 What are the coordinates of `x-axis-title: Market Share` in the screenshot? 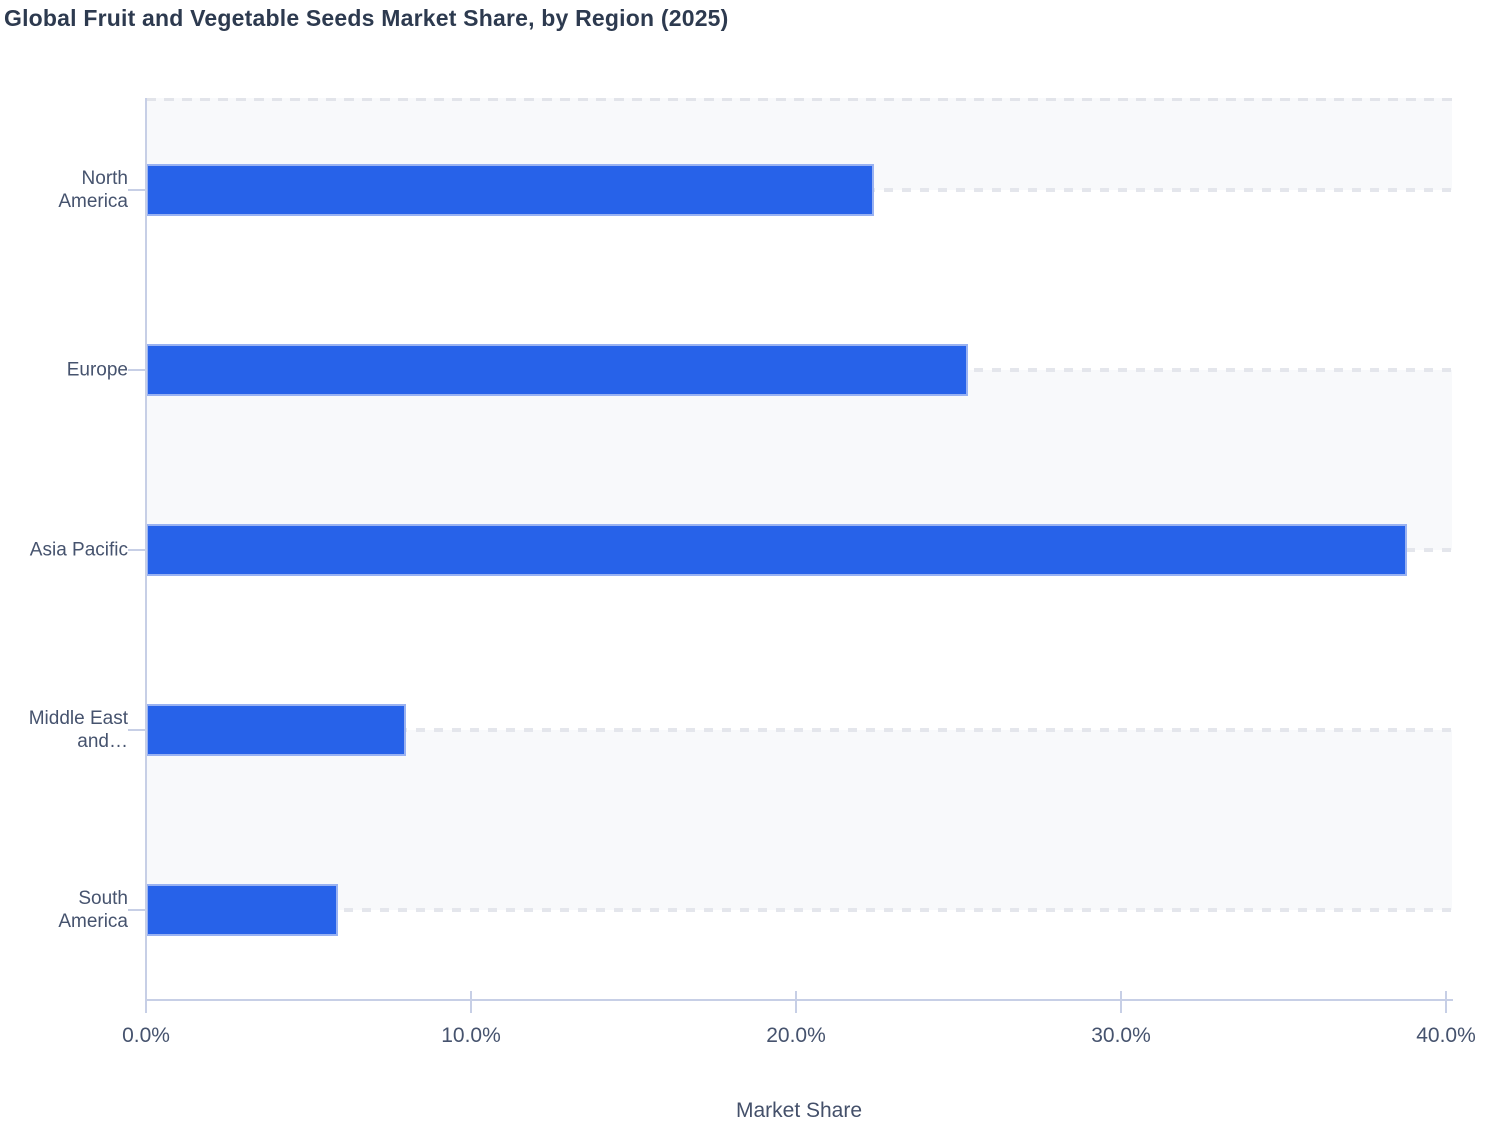 It's located at (799, 1110).